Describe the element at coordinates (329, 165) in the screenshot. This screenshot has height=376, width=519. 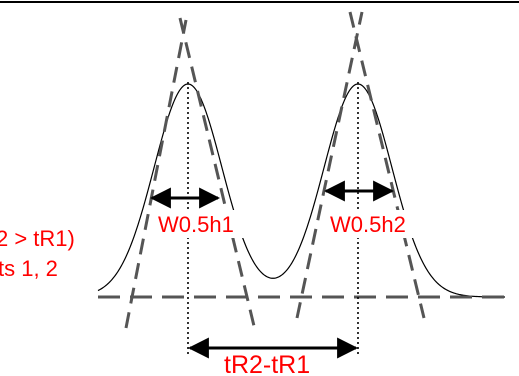
I see `tangent-left-peak2` at that location.